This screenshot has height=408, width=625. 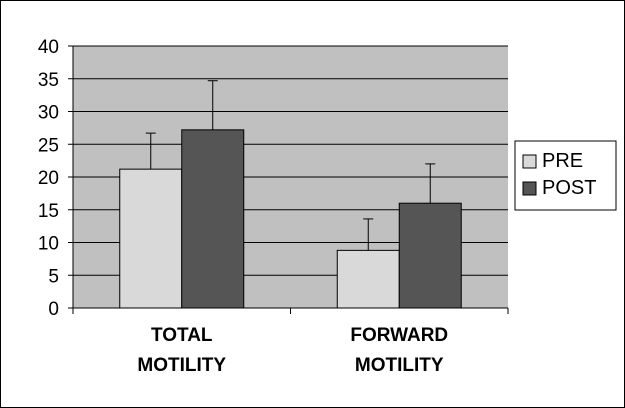 I want to click on y-tick-label: 20, so click(x=48, y=178).